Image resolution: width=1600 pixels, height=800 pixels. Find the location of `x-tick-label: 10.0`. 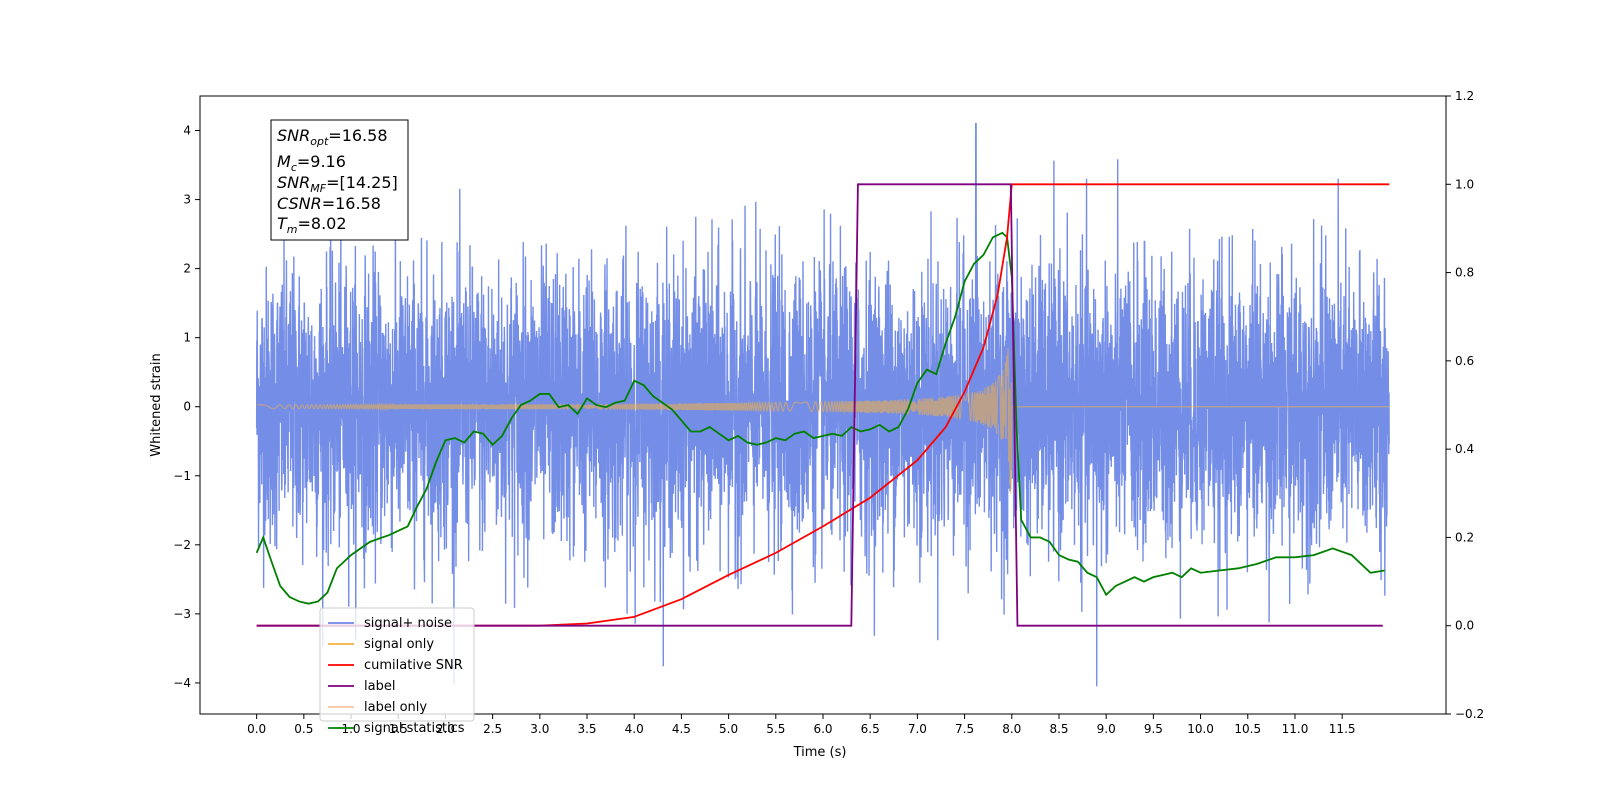

x-tick-label: 10.0 is located at coordinates (1200, 729).